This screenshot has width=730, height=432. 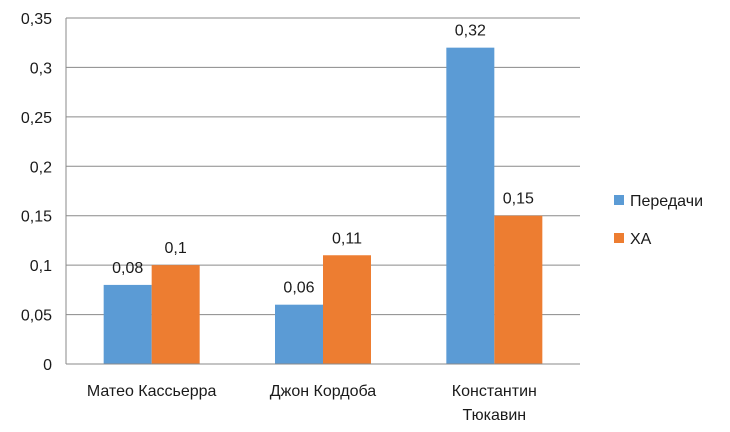 I want to click on y-tick-label: 0,2, so click(x=41, y=167).